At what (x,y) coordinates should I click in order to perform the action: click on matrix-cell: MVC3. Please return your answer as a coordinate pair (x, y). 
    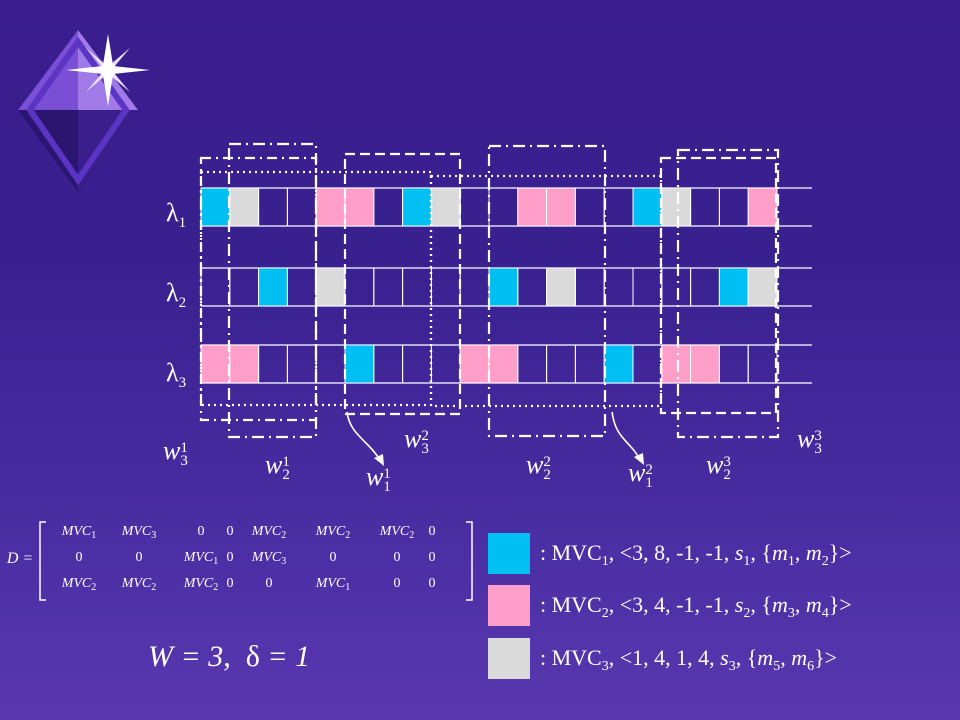
    Looking at the image, I should click on (139, 532).